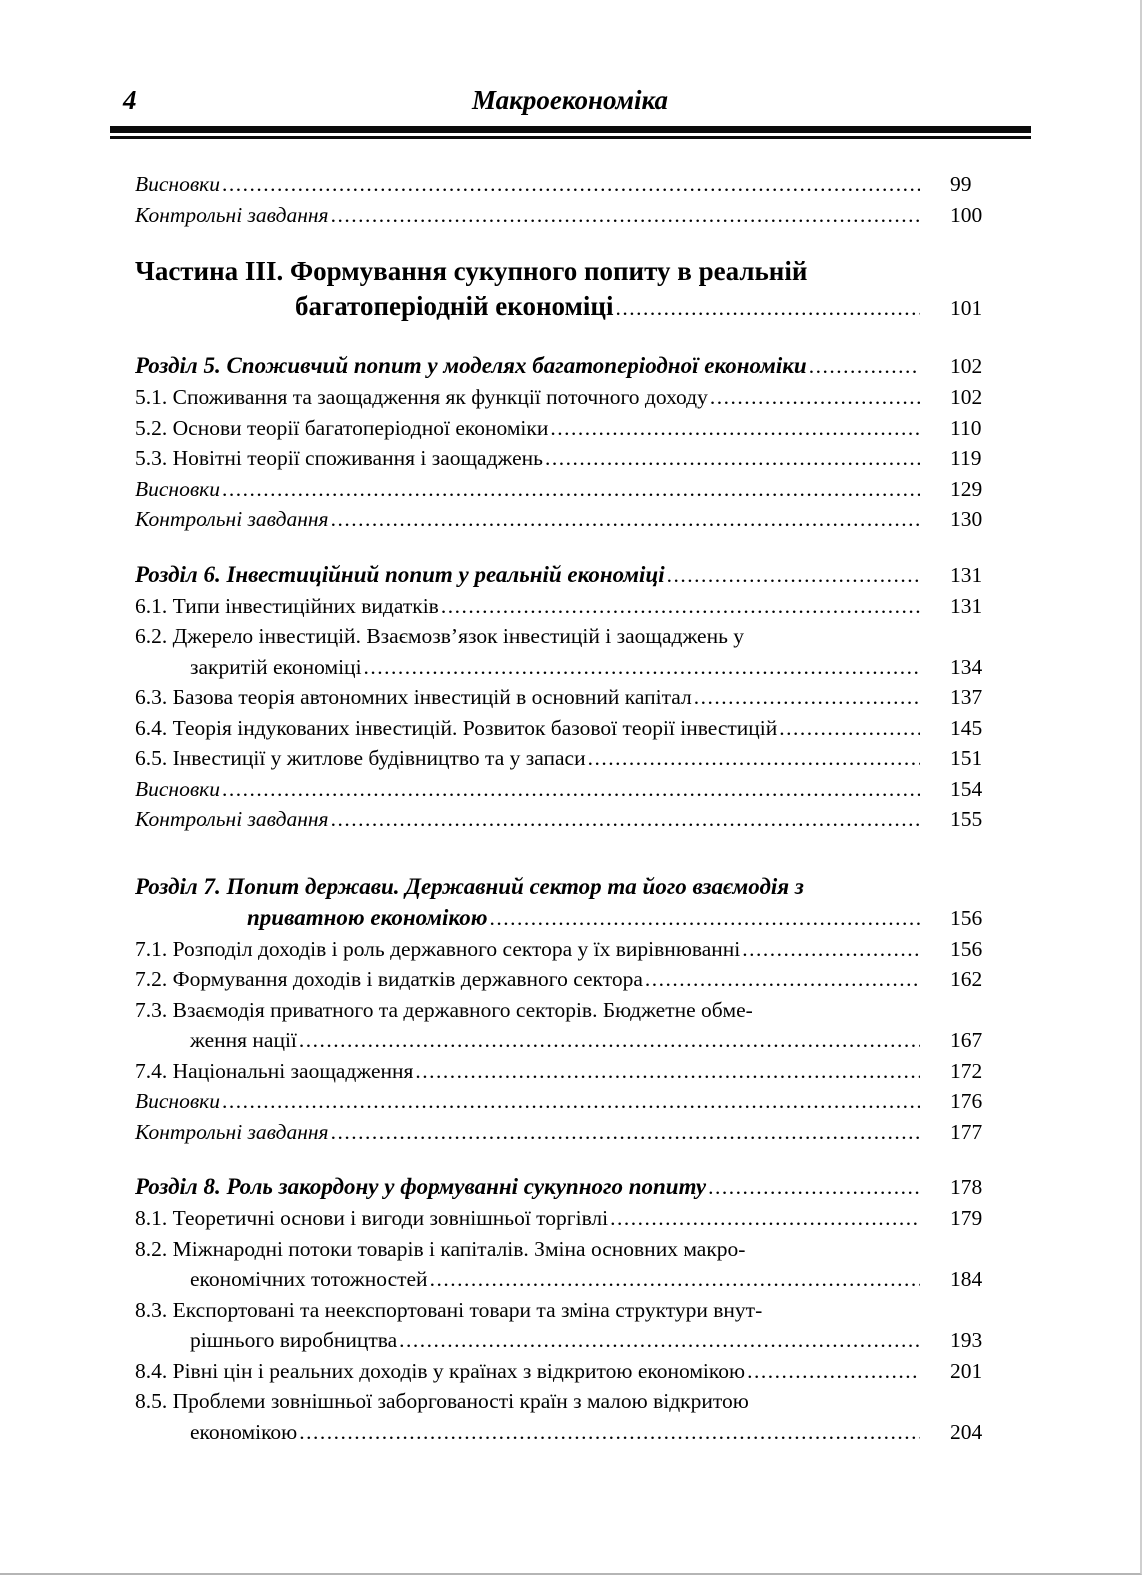 This screenshot has height=1575, width=1142. I want to click on toc-entry-page: 110, so click(966, 427).